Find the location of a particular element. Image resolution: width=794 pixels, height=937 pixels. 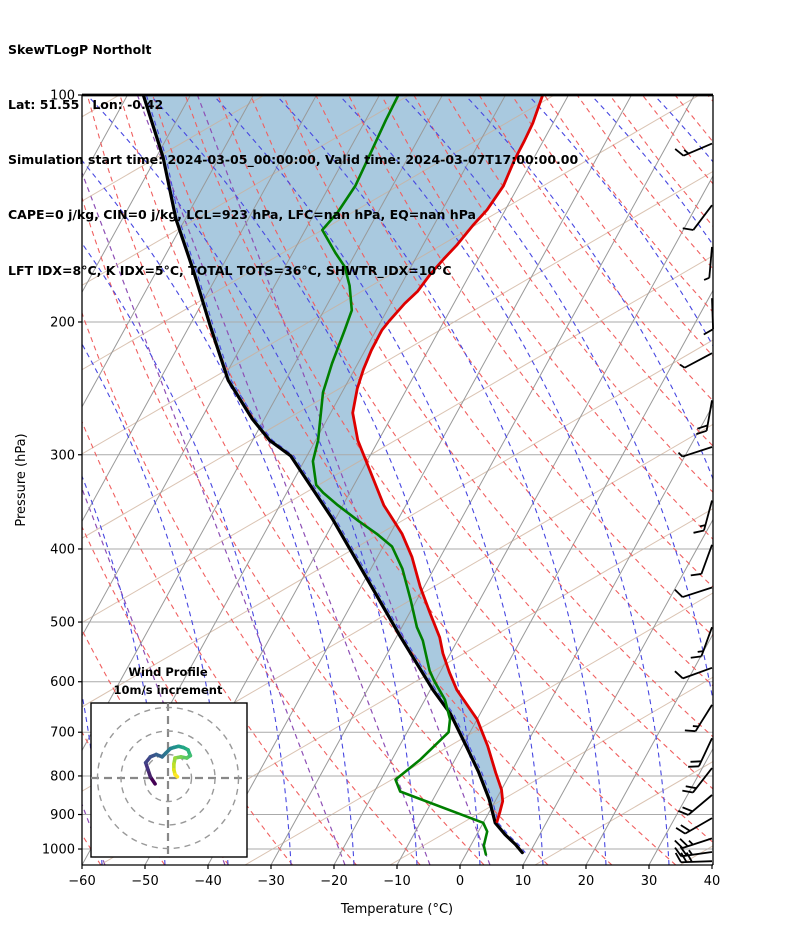

header-location: Lat: 51.55 Lon: -0.42 is located at coordinates (86, 105).